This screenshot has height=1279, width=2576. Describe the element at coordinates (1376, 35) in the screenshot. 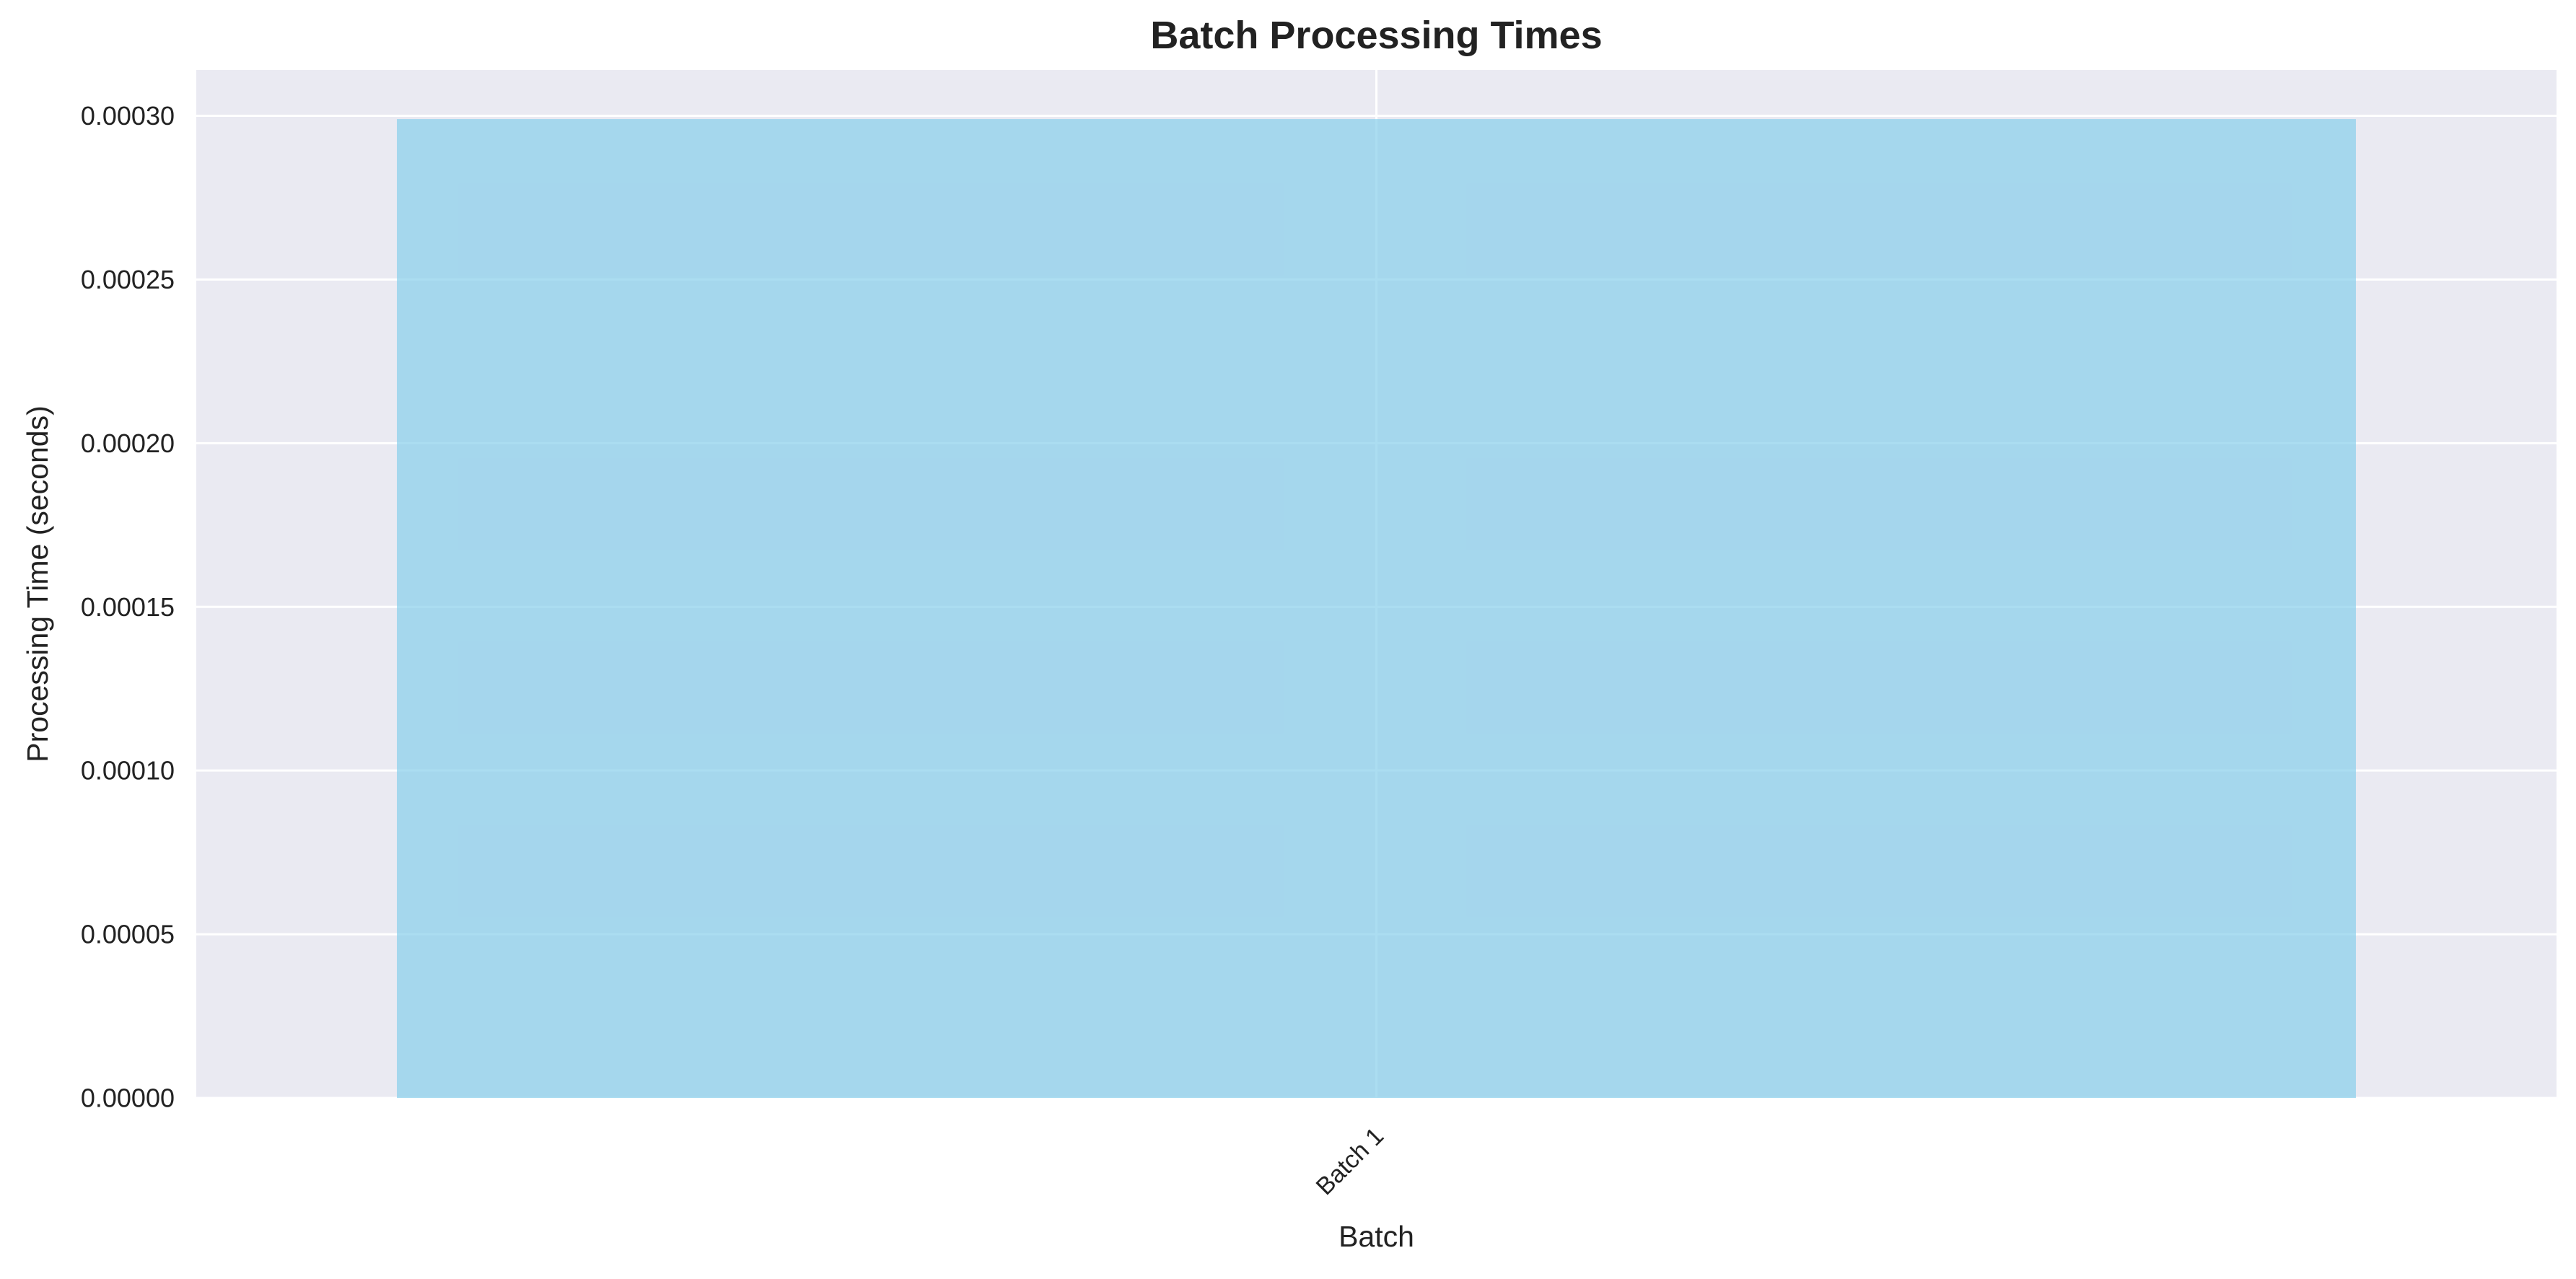

I see `chart-title: Batch Processing Times` at that location.